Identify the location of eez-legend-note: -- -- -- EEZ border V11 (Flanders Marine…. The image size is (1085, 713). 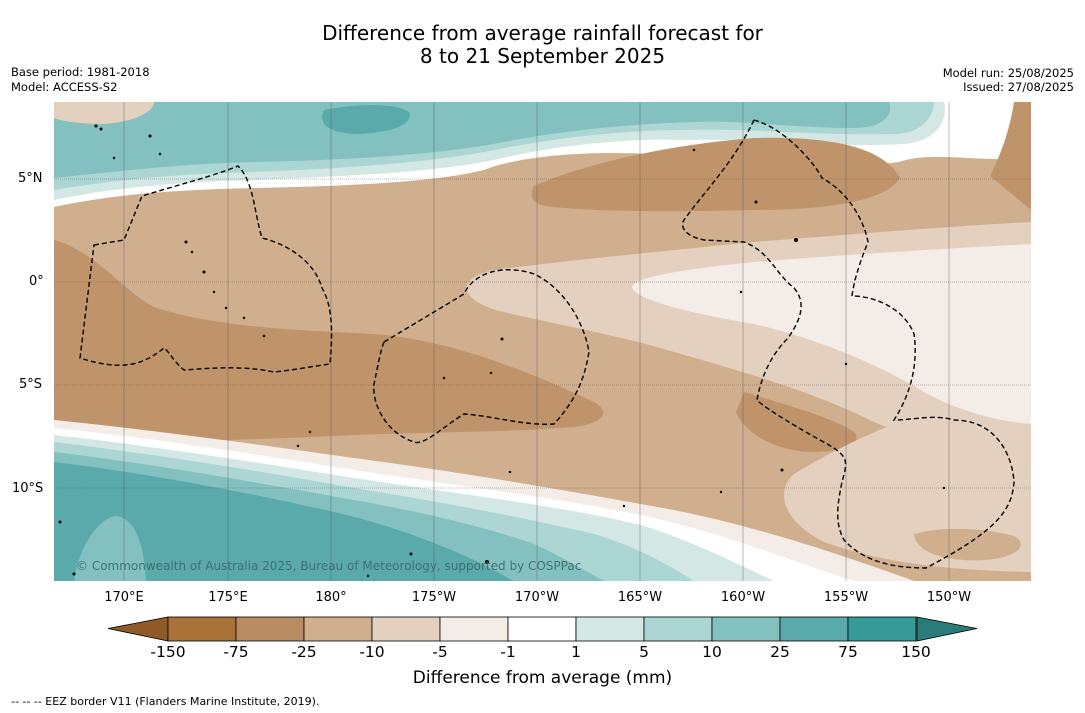
(165, 701).